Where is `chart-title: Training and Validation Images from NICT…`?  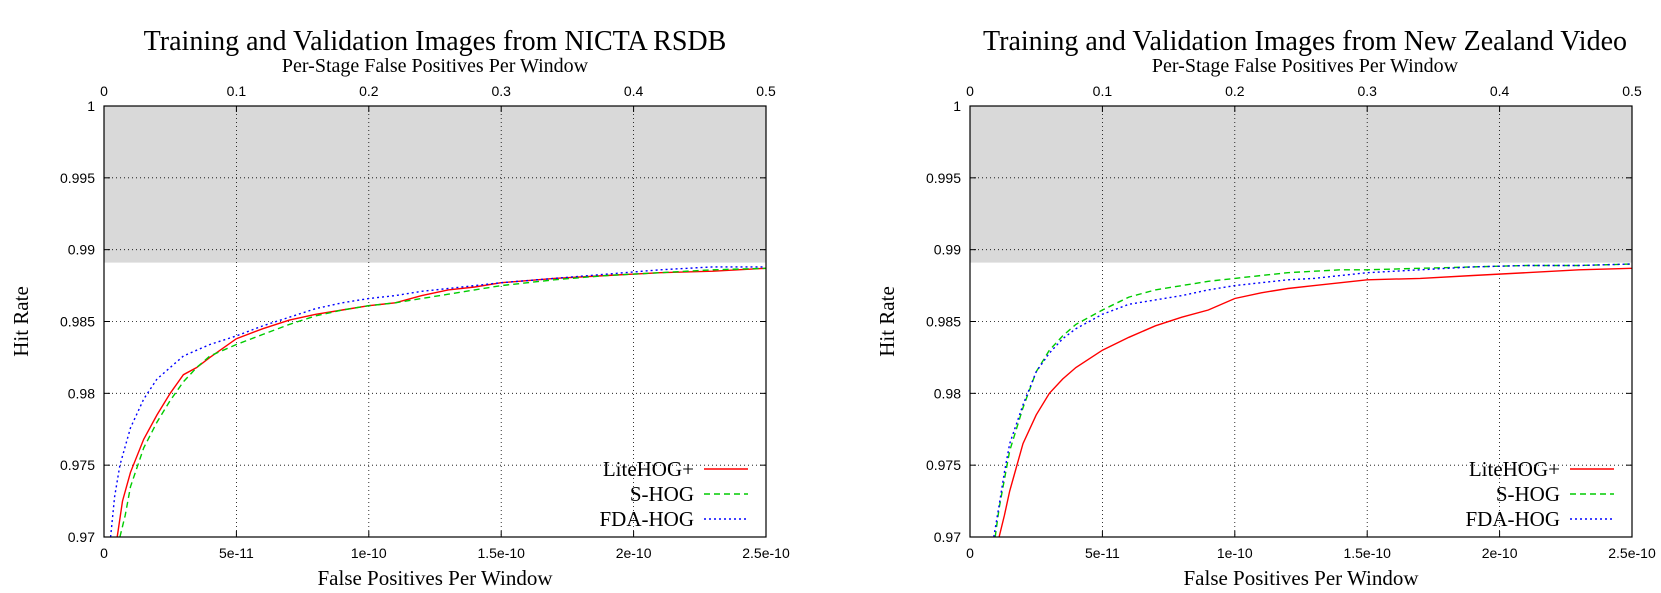 chart-title: Training and Validation Images from NICT… is located at coordinates (435, 41).